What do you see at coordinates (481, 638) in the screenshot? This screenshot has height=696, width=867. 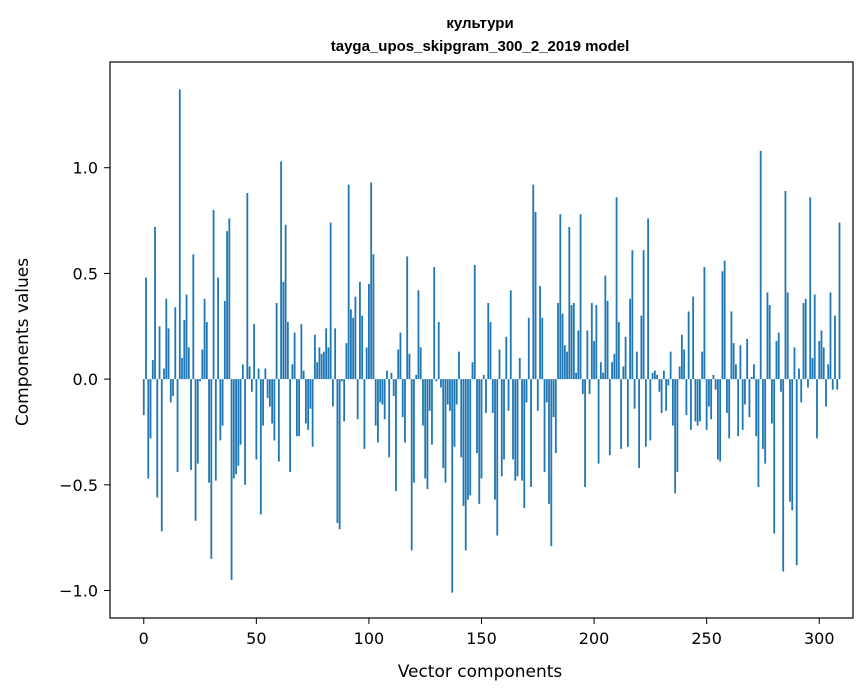 I see `x-tick-label-150: 150` at bounding box center [481, 638].